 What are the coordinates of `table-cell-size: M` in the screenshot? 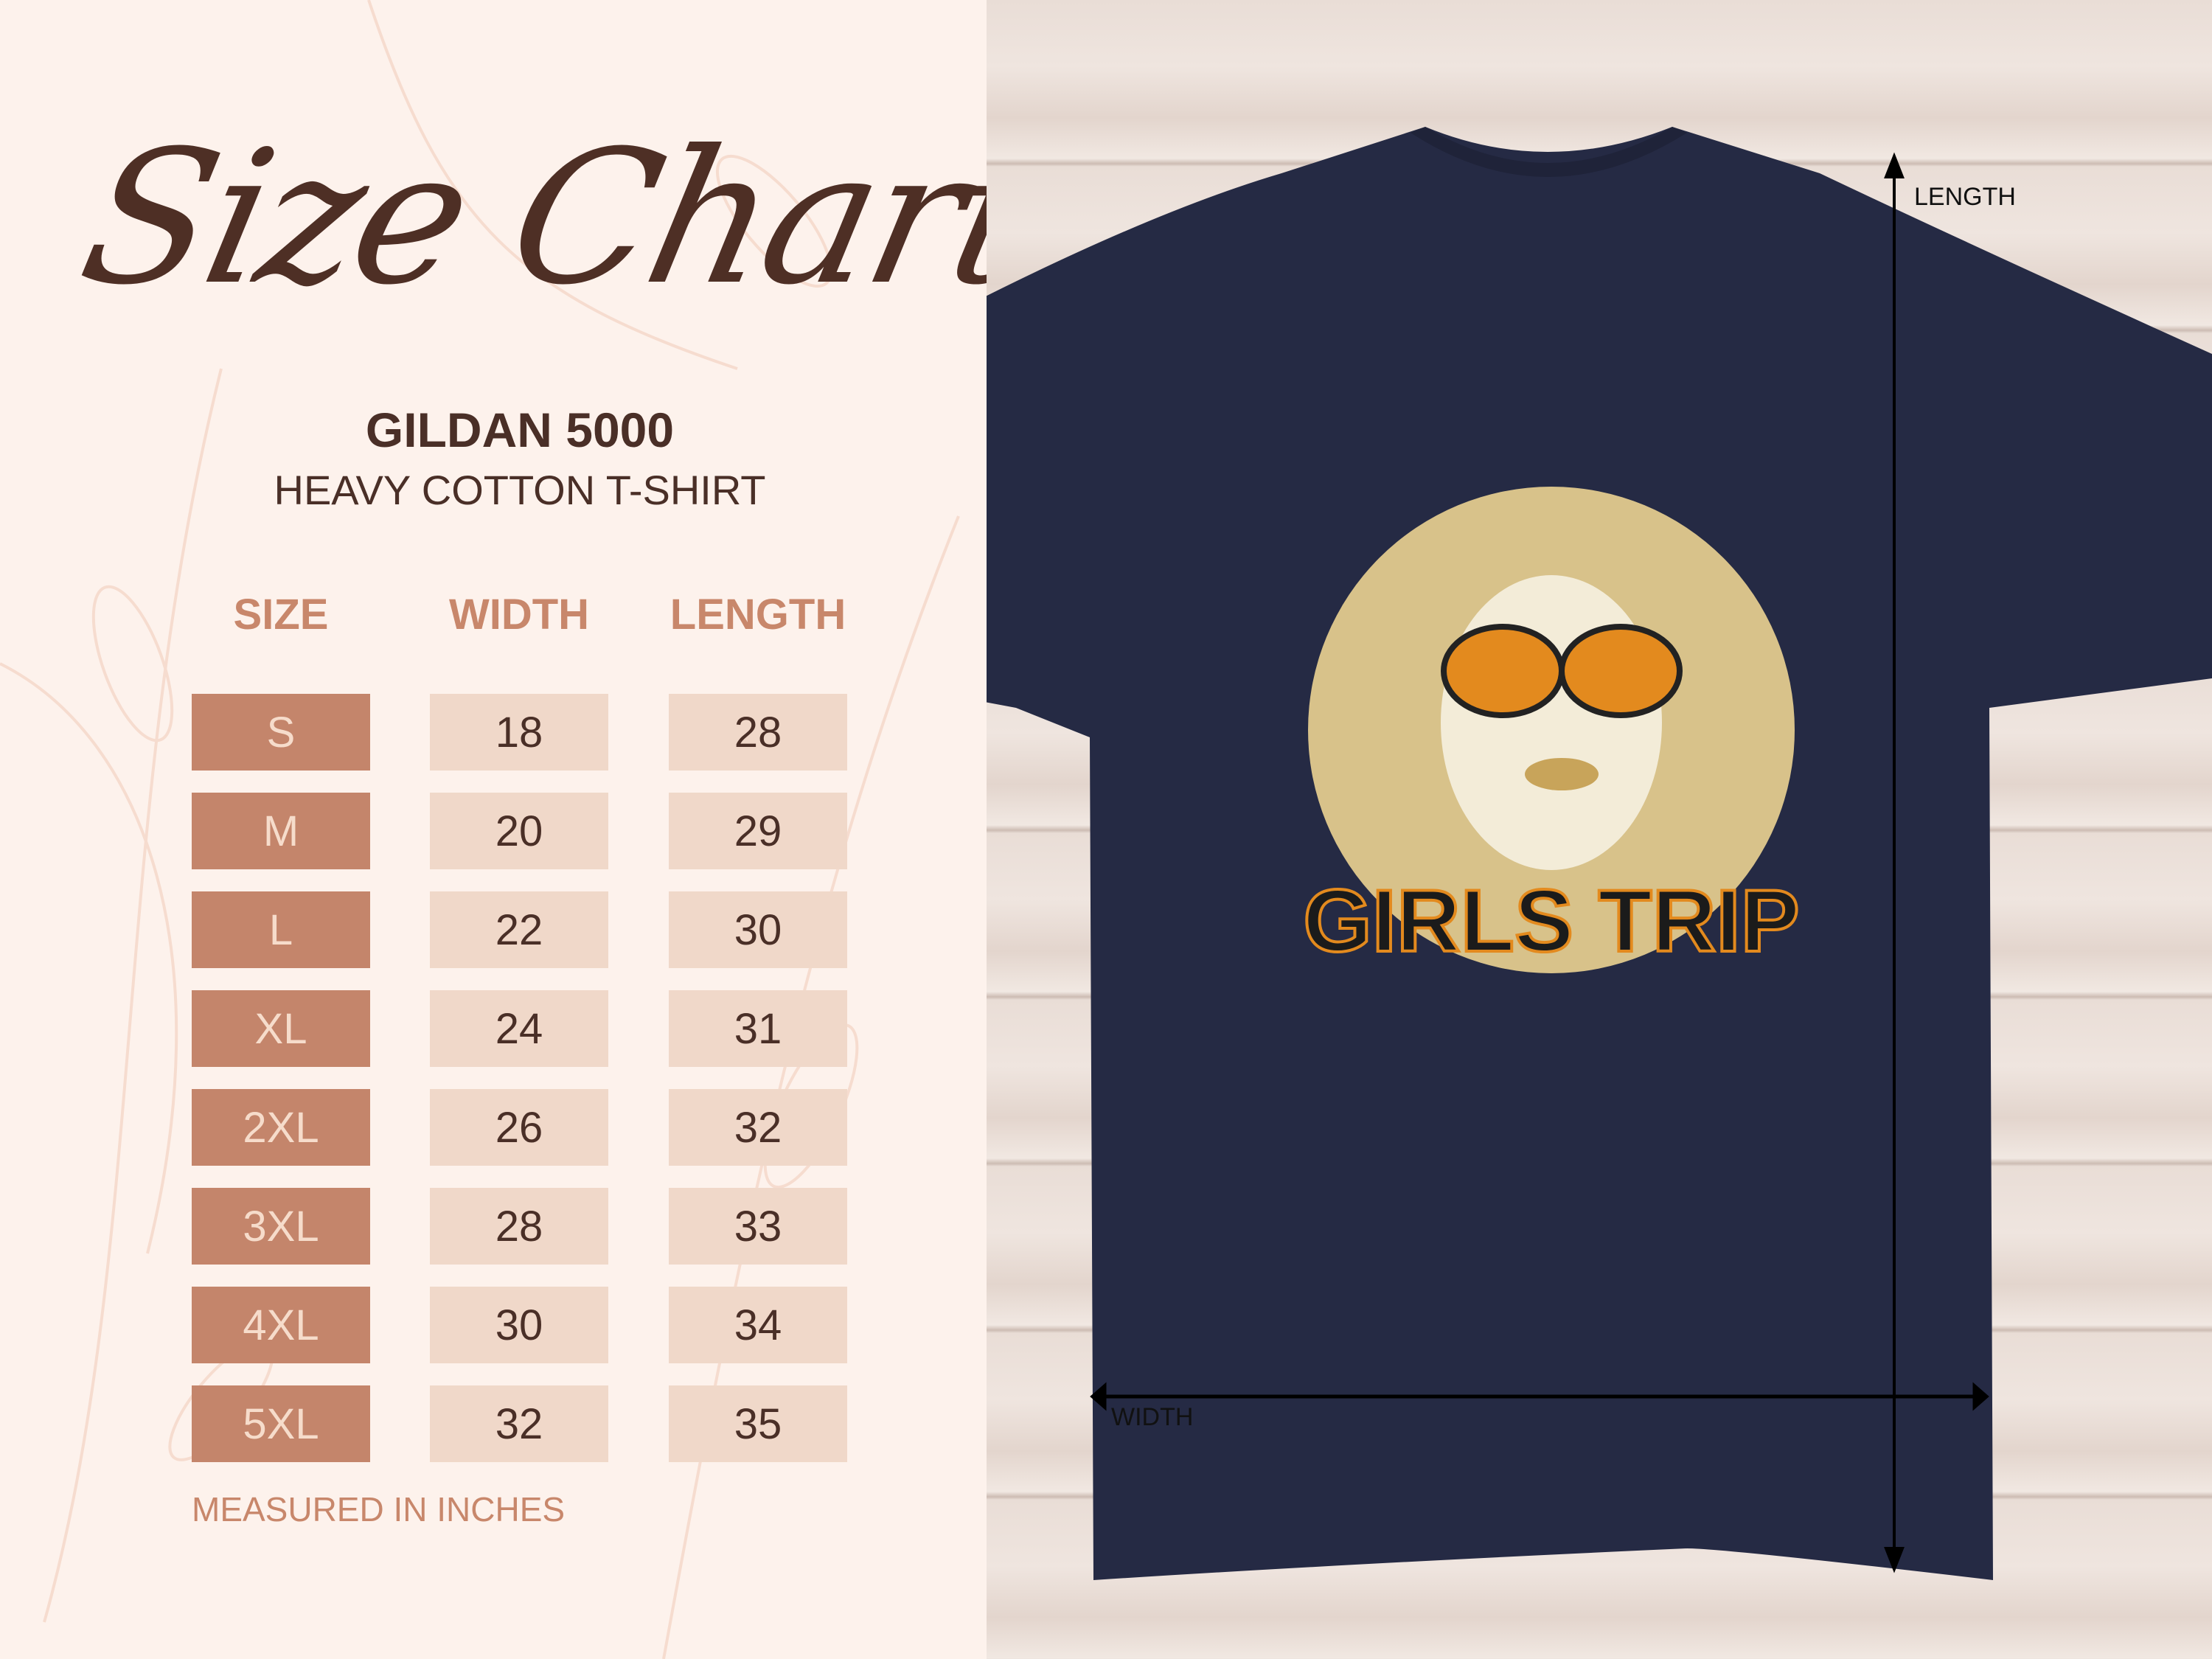 It's located at (281, 831).